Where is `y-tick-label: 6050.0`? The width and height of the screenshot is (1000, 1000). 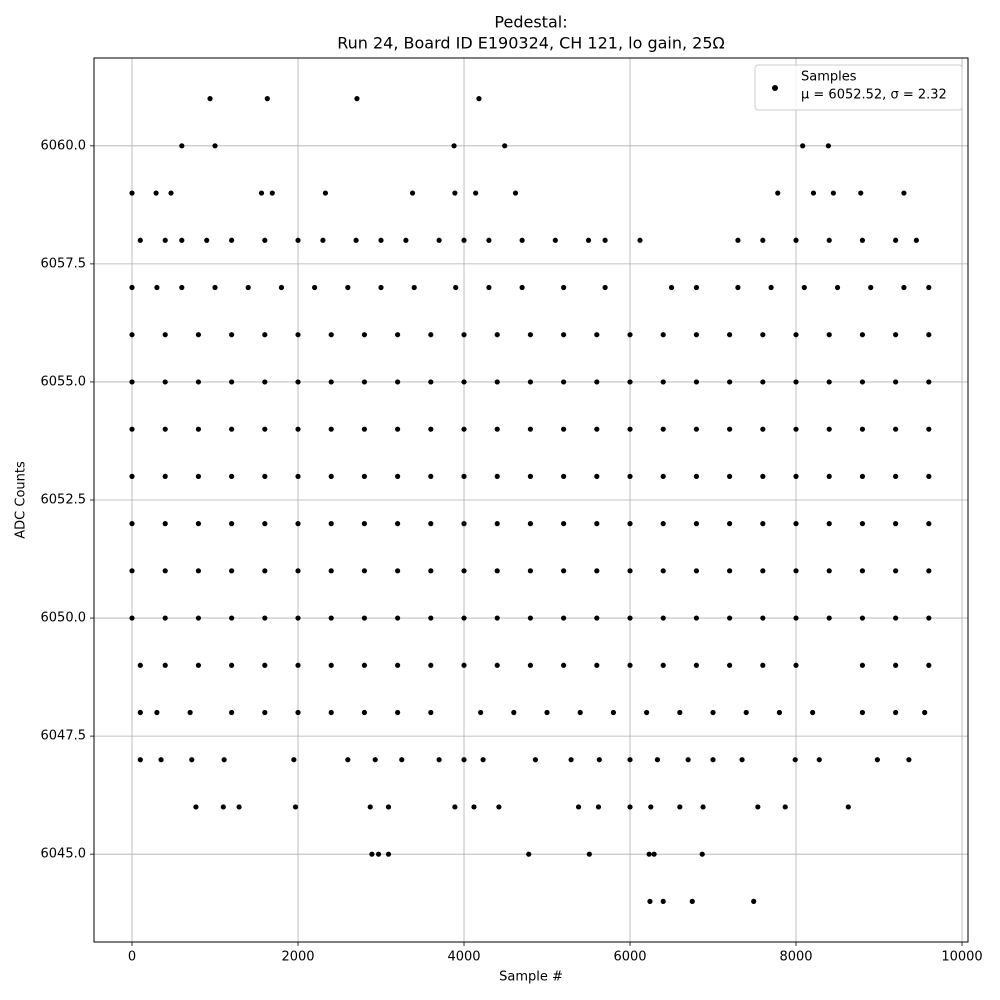
y-tick-label: 6050.0 is located at coordinates (64, 618).